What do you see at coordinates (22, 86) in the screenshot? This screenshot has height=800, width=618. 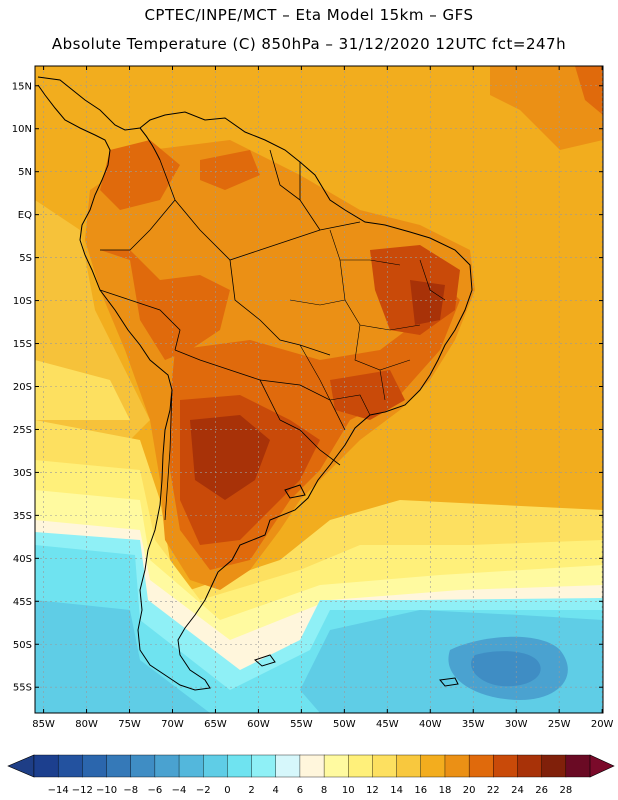 I see `lat-label: 15N` at bounding box center [22, 86].